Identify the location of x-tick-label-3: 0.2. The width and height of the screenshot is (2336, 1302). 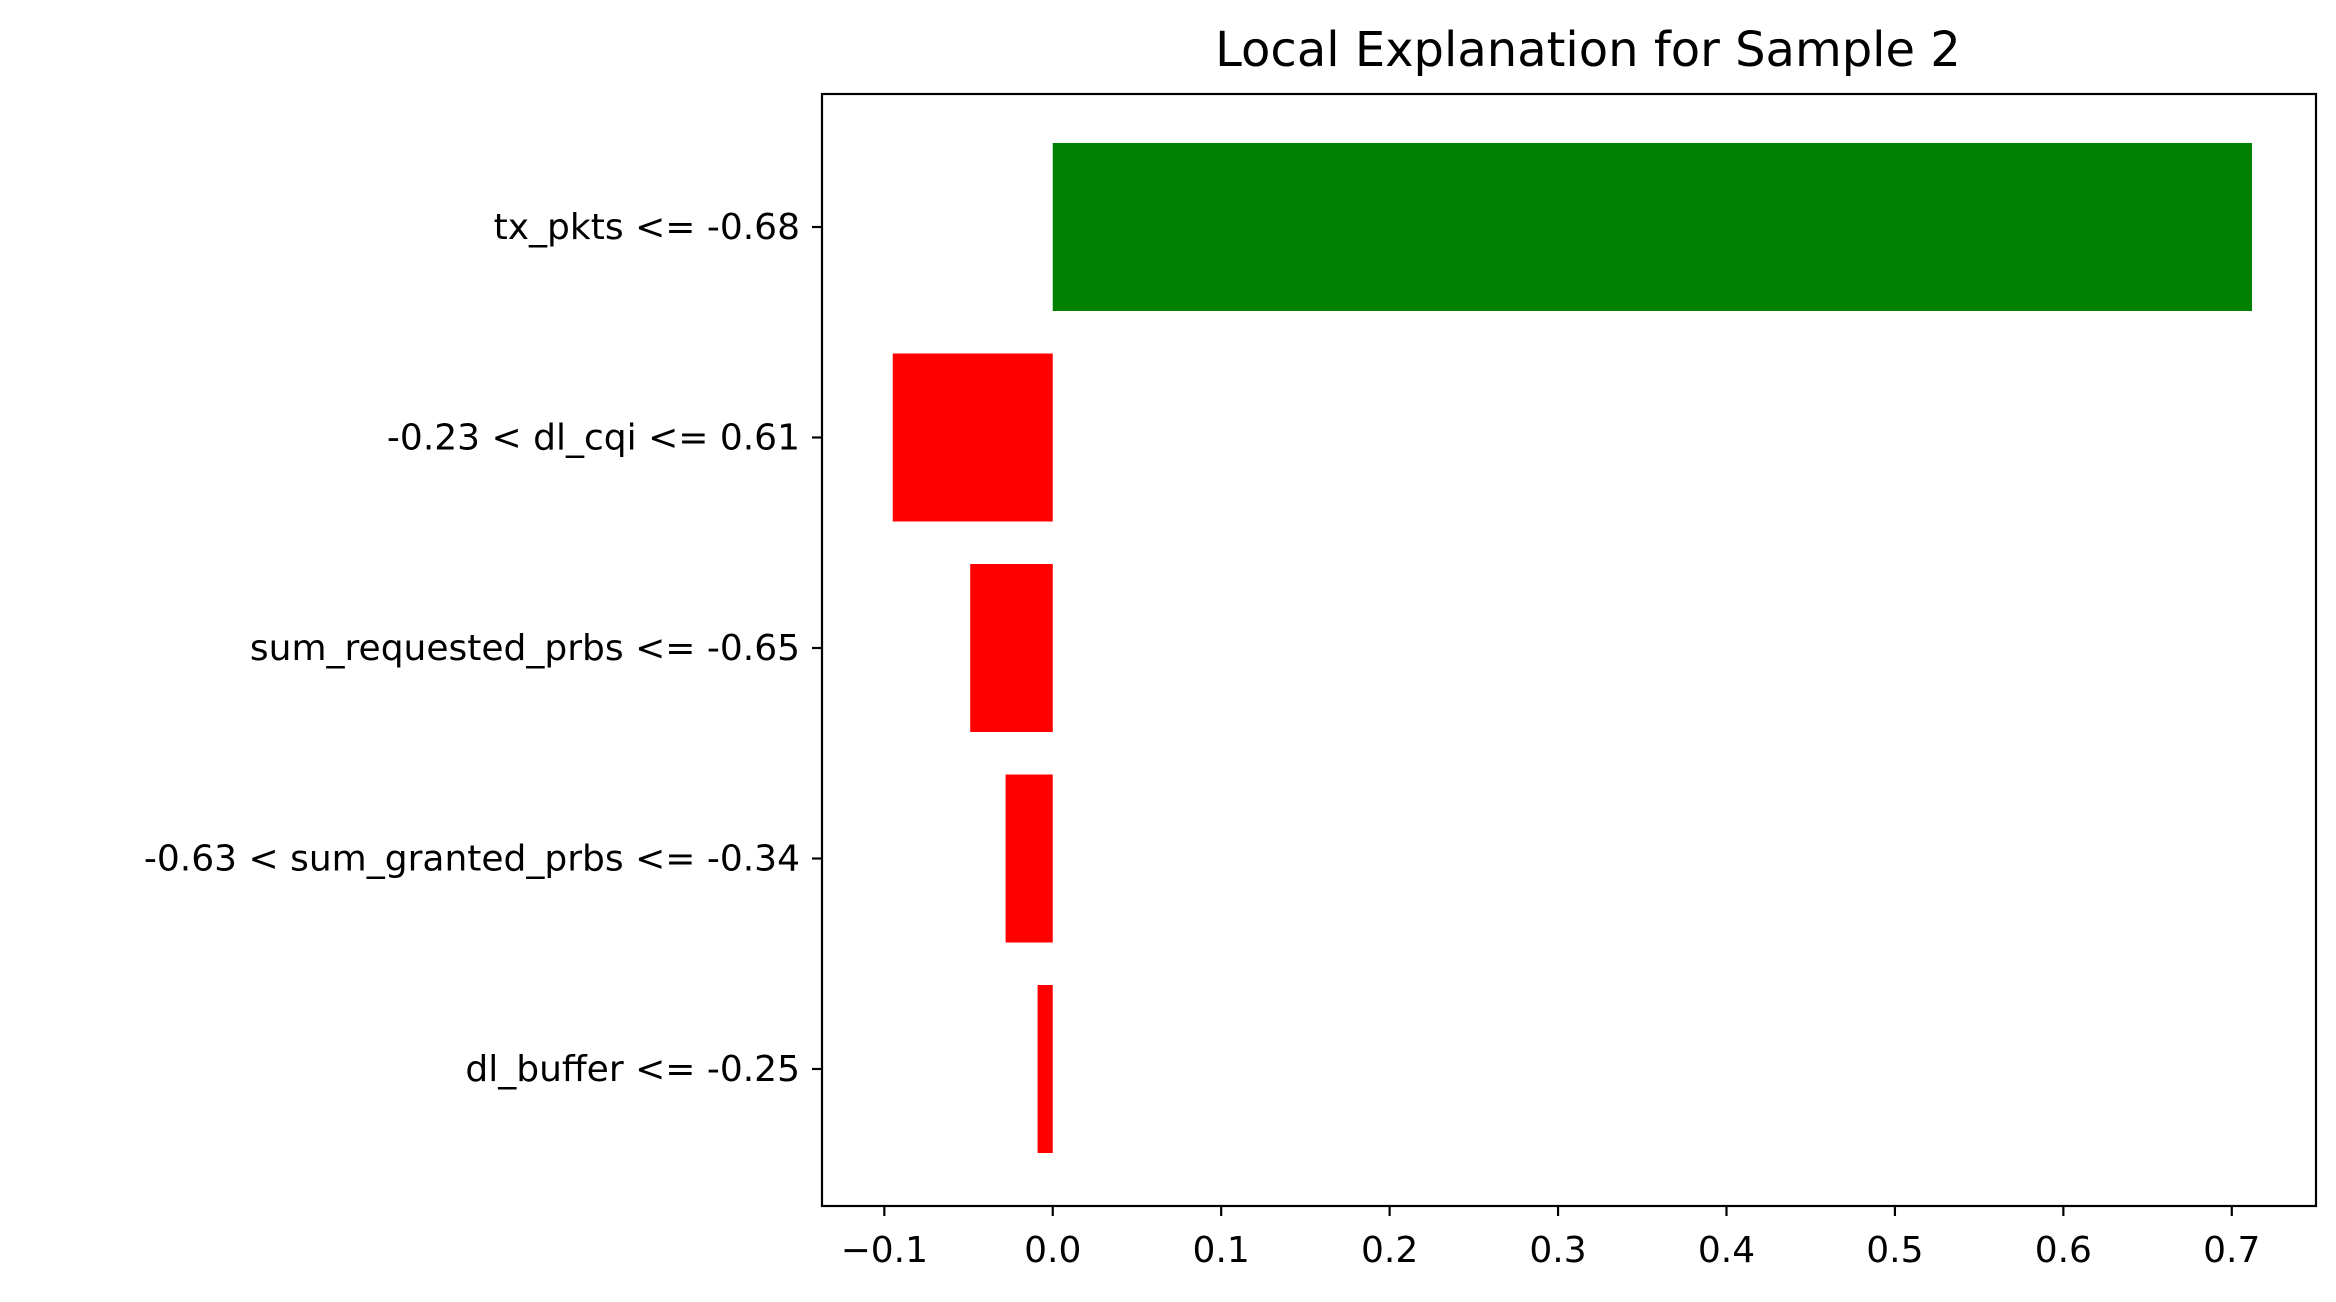
(1389, 1250).